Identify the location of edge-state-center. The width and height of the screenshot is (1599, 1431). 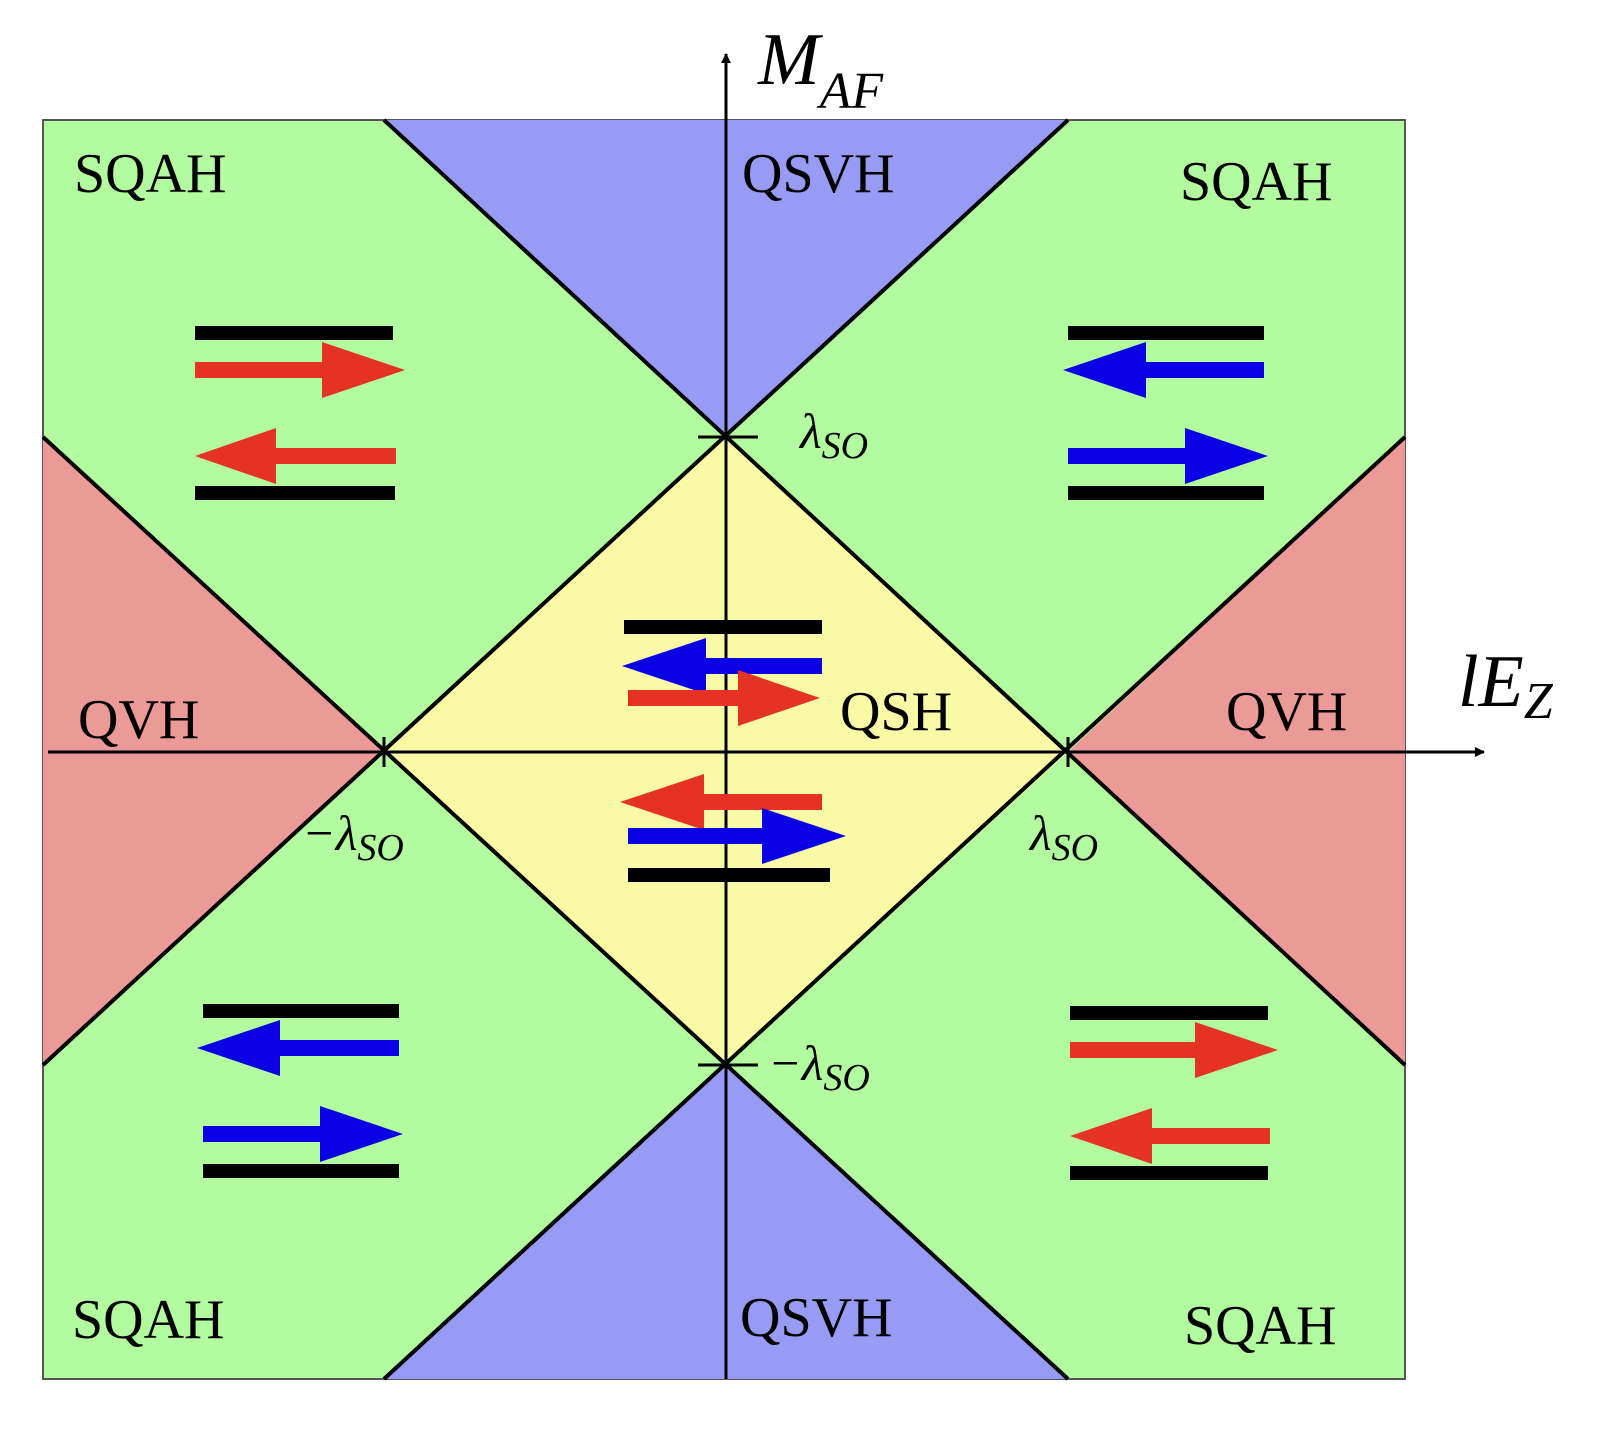
(733, 751).